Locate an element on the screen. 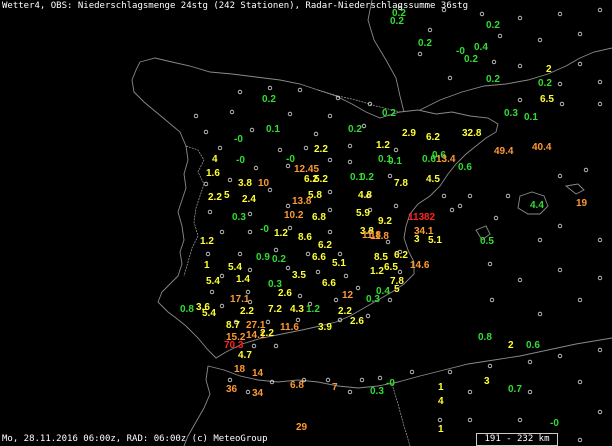 The image size is (612, 446). observation-value: 32.8 is located at coordinates (472, 133).